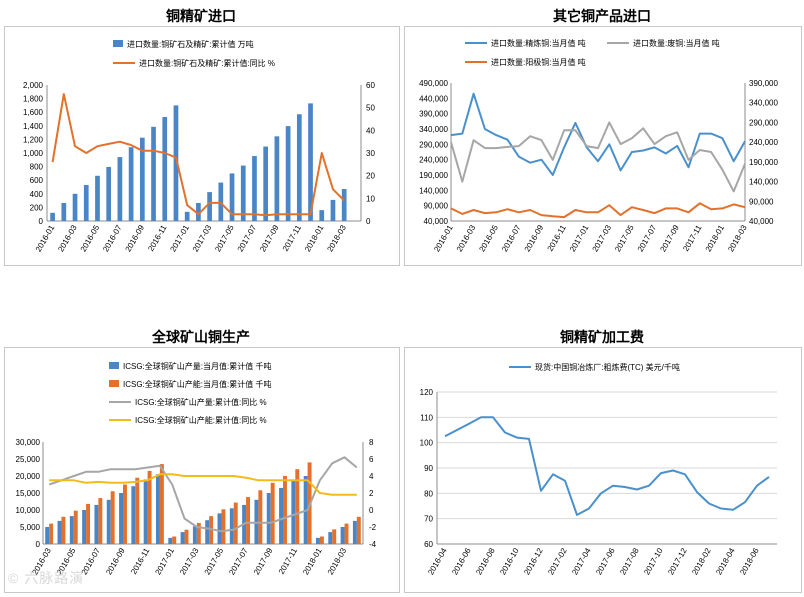  Describe the element at coordinates (433, 129) in the screenshot. I see `c2-y-left-tick-label: 340,000` at that location.